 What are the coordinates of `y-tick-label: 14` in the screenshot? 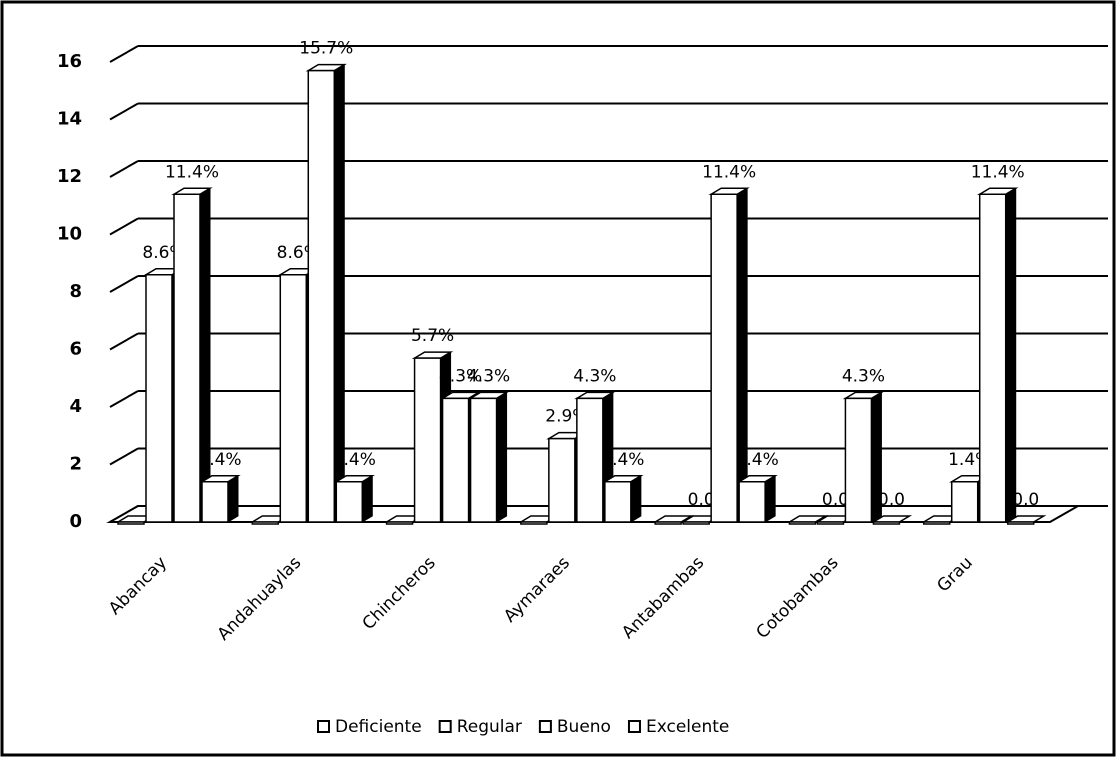 It's located at (69, 119).